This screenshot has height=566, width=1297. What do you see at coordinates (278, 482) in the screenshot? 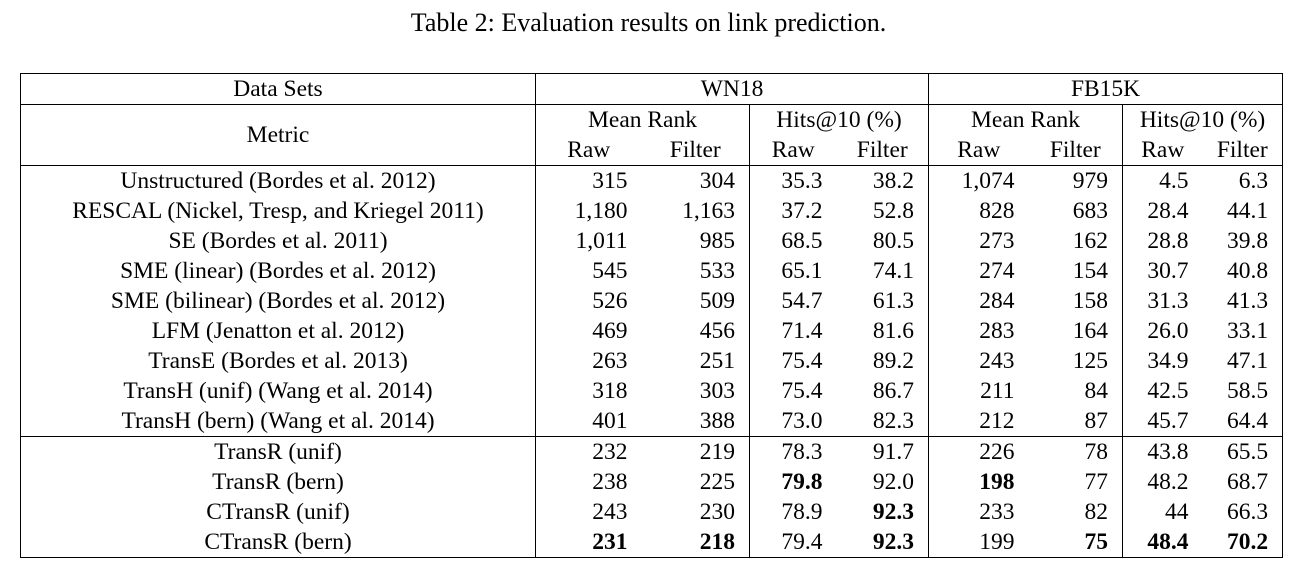
I see `method-name: TransR (bern)` at bounding box center [278, 482].